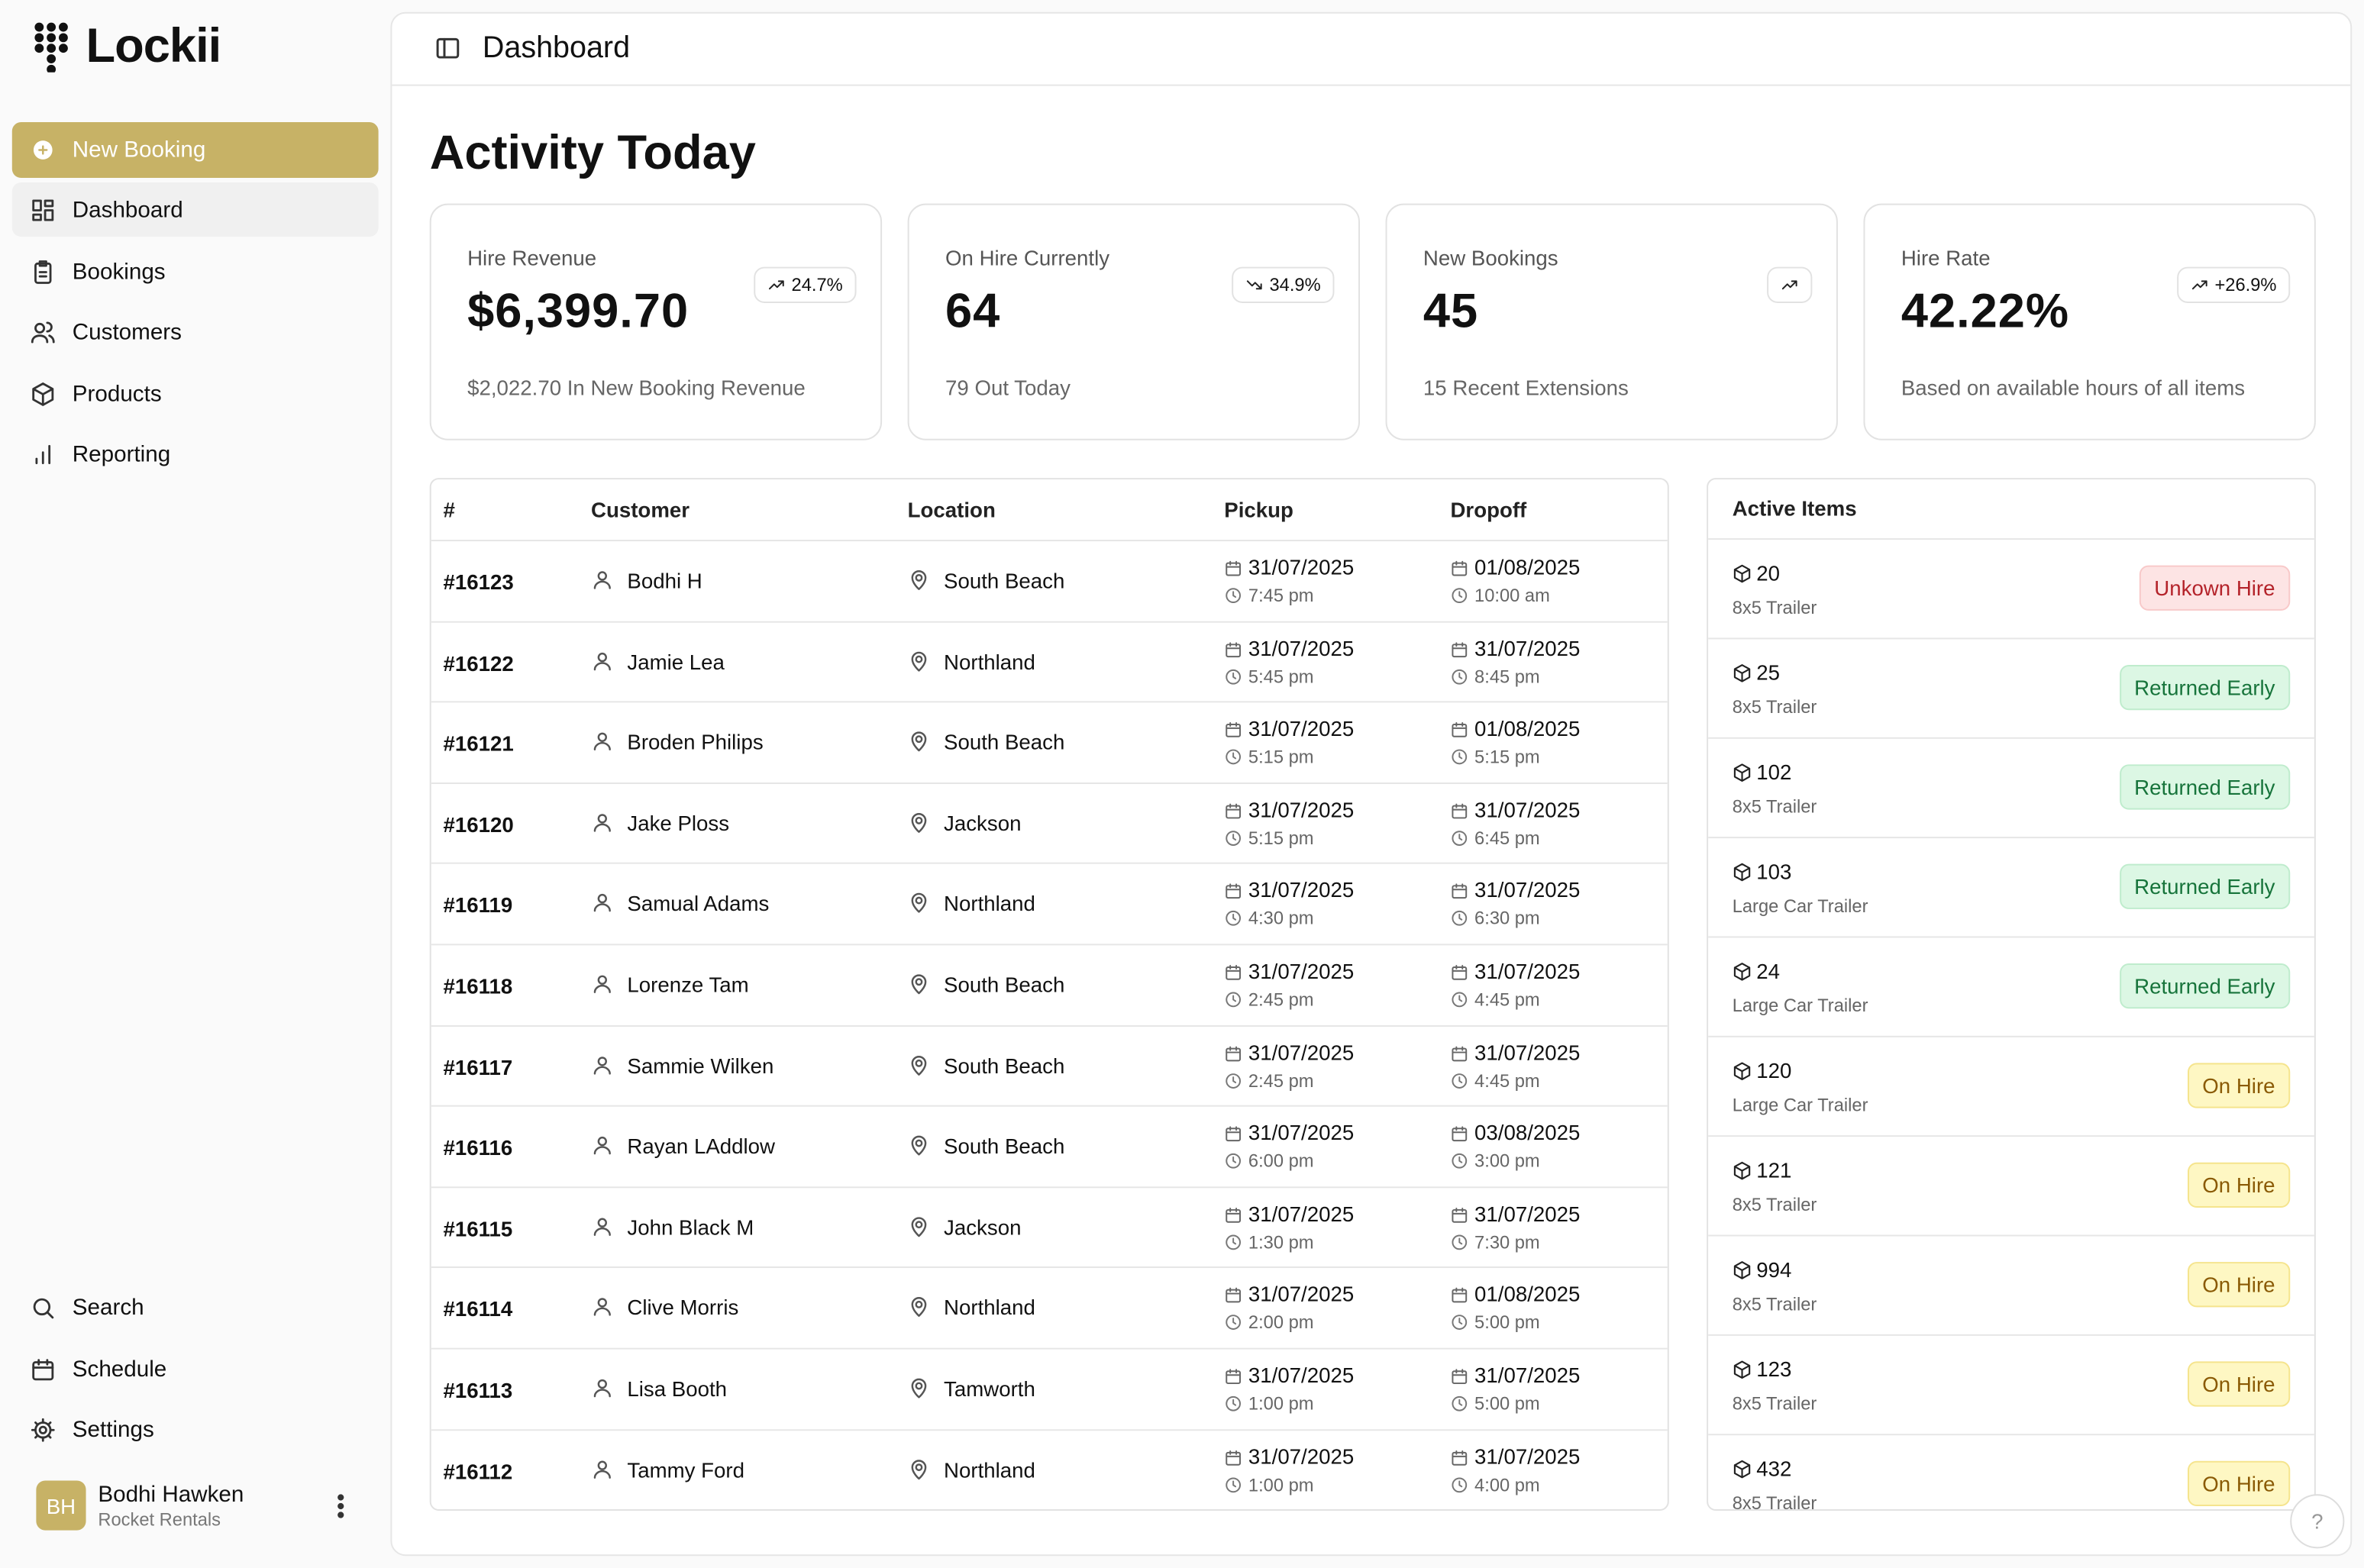 The image size is (2364, 1568). What do you see at coordinates (1507, 919) in the screenshot?
I see `dropoff-time: 6:30 pm` at bounding box center [1507, 919].